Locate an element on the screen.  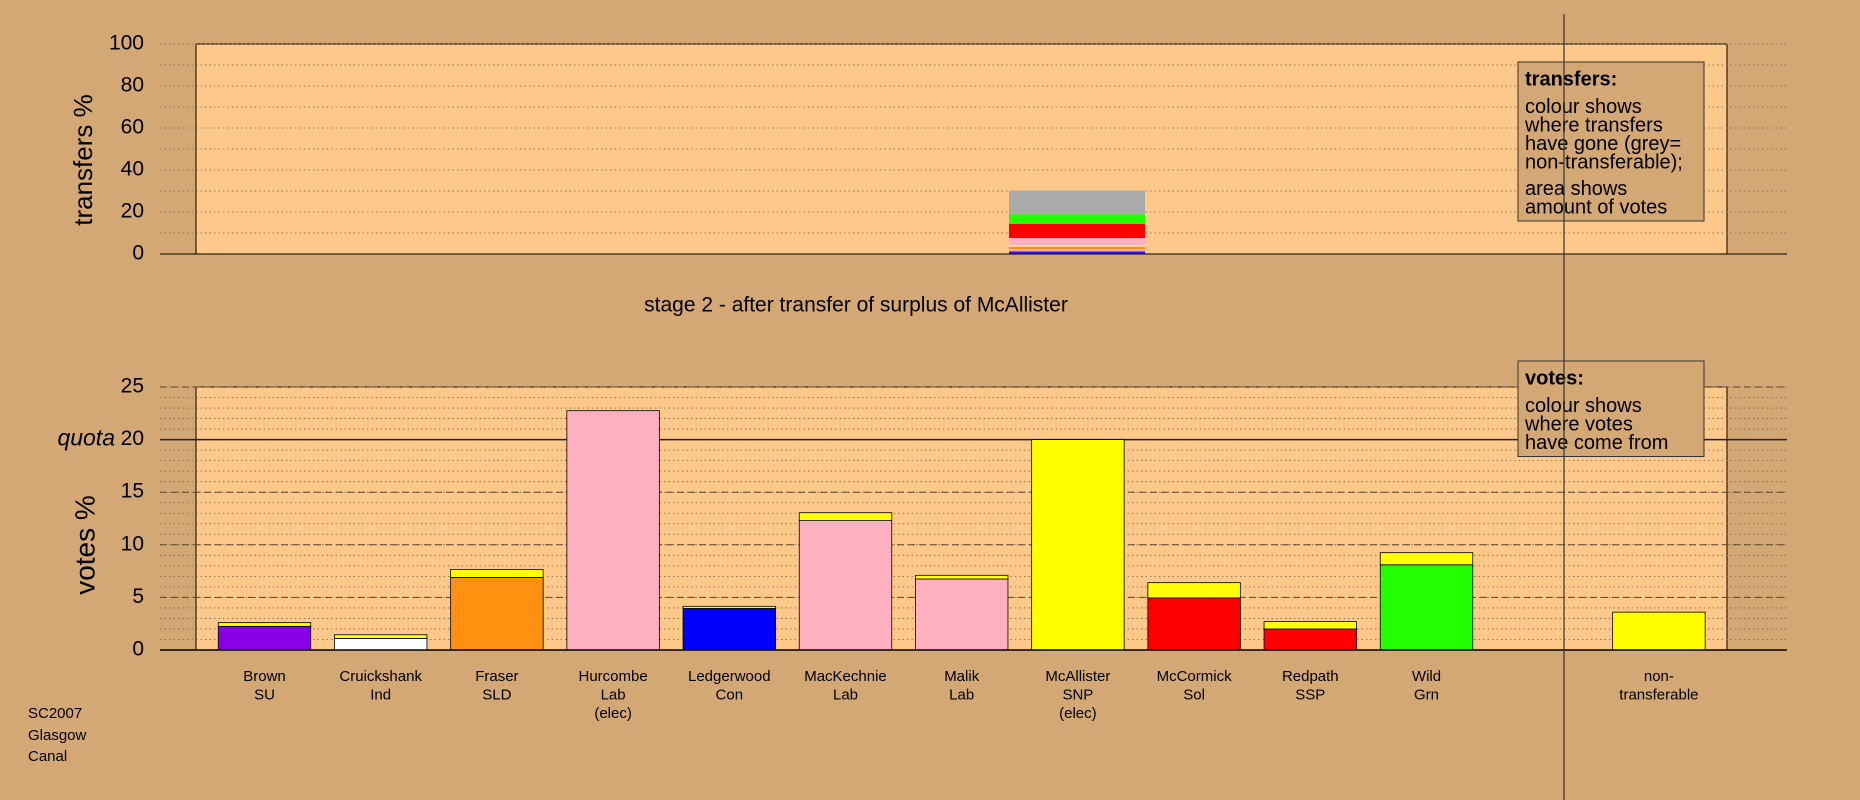
x-tick-label: Hurcombe Lab (elec) is located at coordinates (612, 695).